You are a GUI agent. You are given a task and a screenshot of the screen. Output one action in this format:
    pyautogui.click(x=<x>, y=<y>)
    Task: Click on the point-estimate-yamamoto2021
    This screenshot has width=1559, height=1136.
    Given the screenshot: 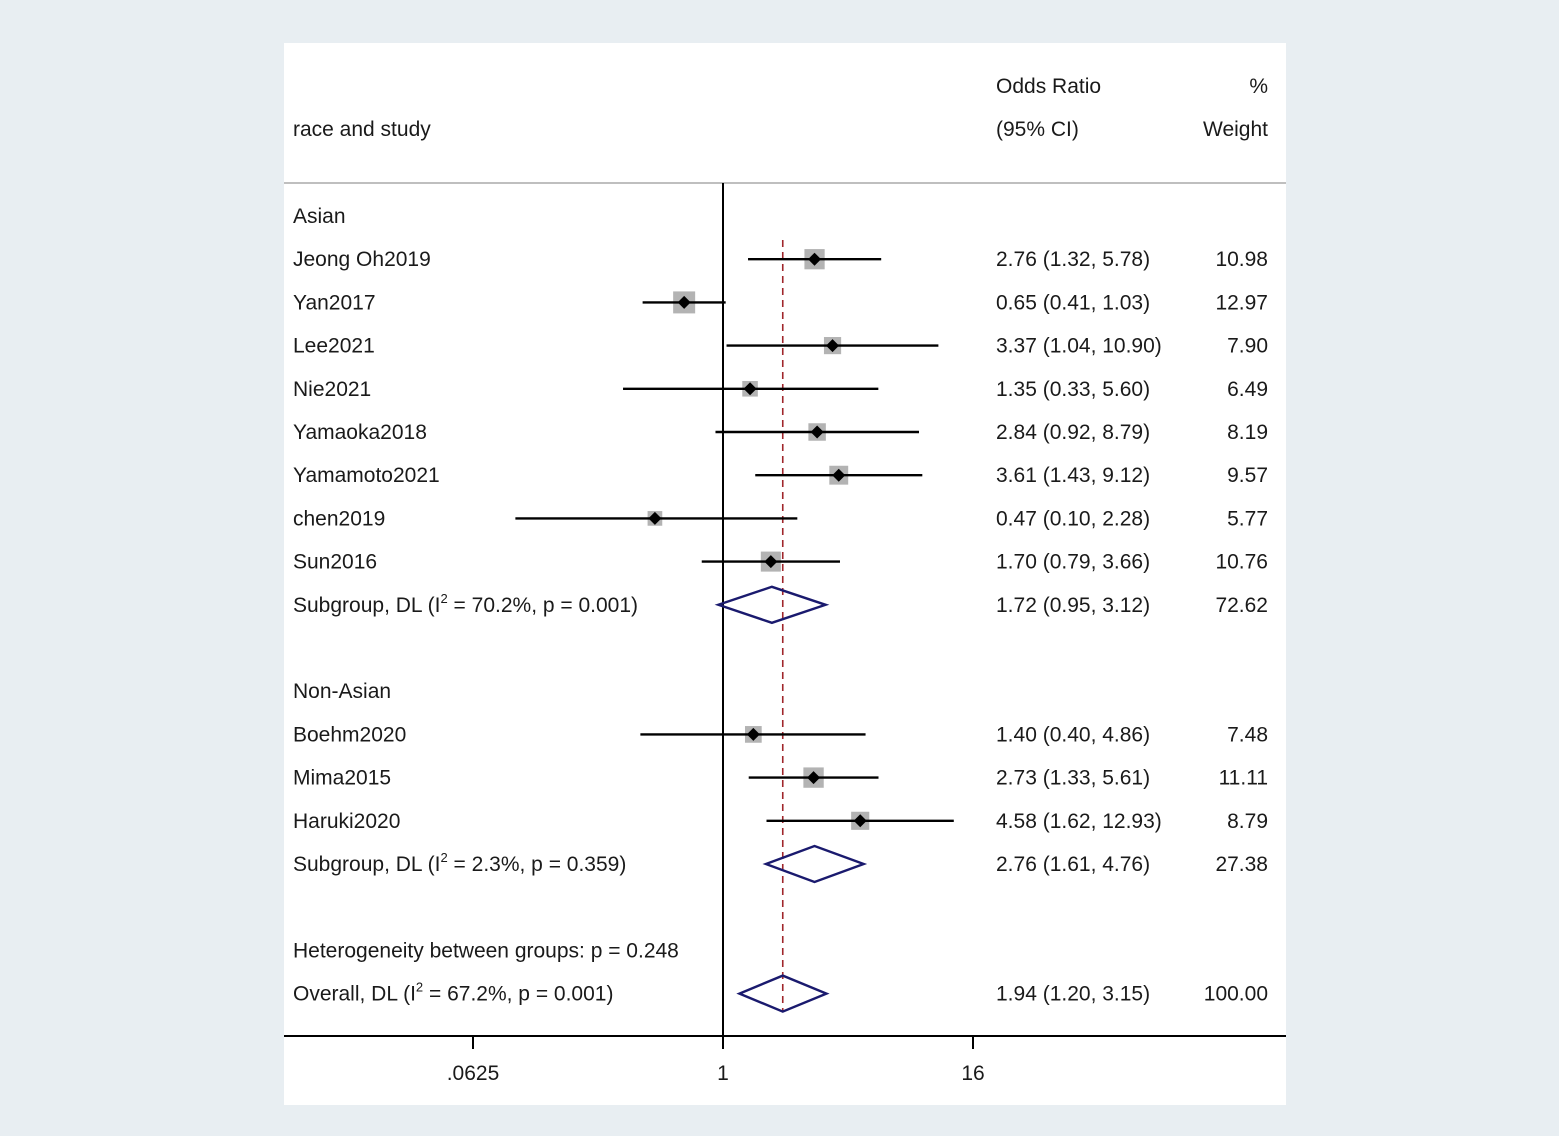 What is the action you would take?
    pyautogui.click(x=839, y=475)
    